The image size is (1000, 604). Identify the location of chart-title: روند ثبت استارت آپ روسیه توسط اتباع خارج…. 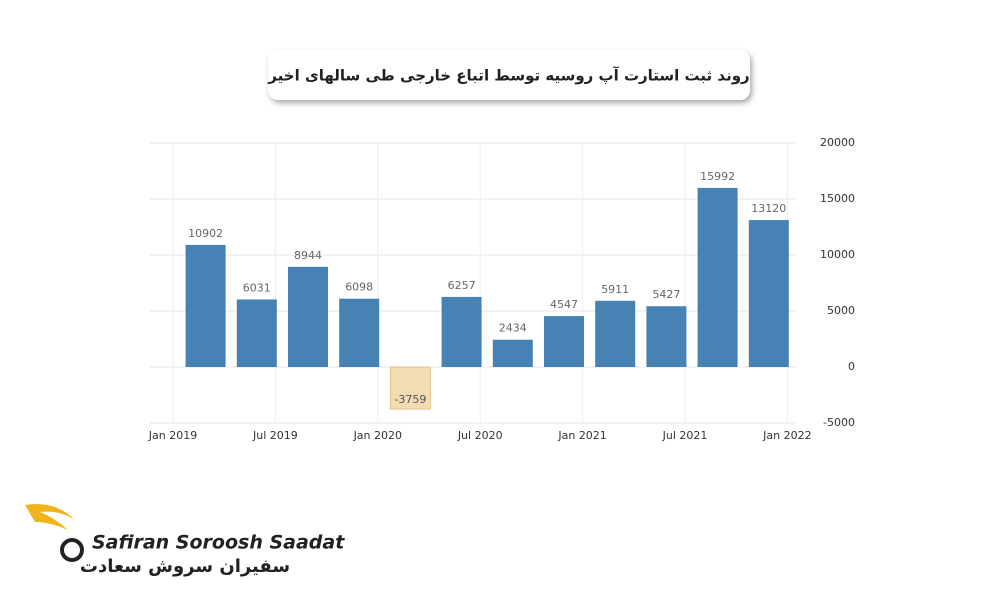
(508, 76).